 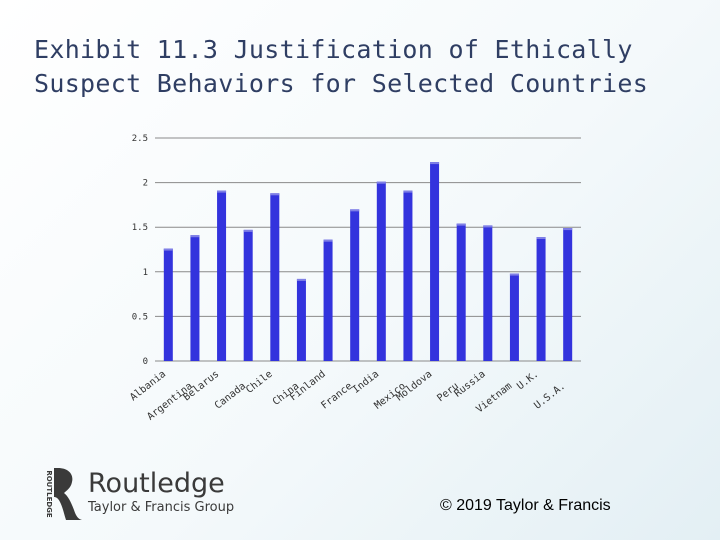 What do you see at coordinates (140, 228) in the screenshot?
I see `y-tick-label: 1.5` at bounding box center [140, 228].